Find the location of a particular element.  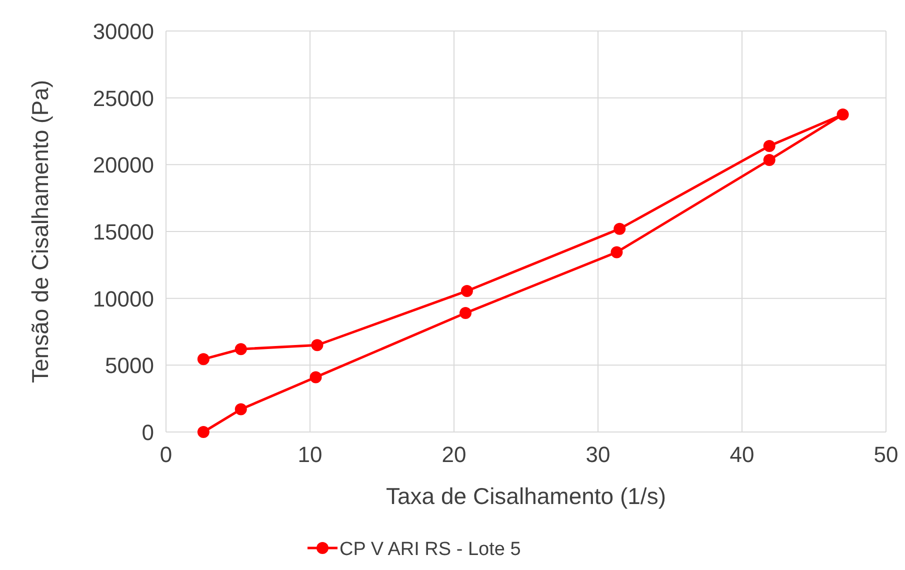

y-axis-title: Tensão de Cisalhamento (Pa) is located at coordinates (40, 231).